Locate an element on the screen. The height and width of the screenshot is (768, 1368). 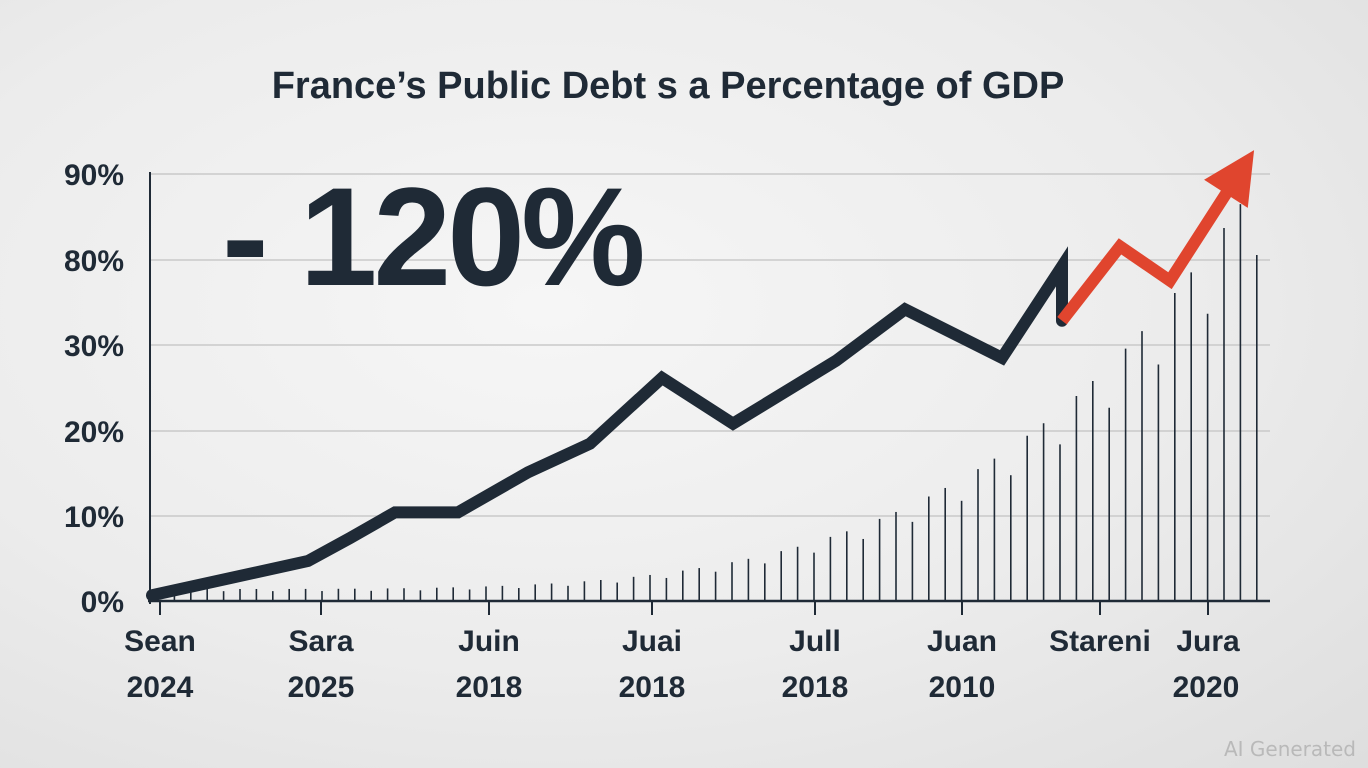
y-tick-label: 80% is located at coordinates (94, 261).